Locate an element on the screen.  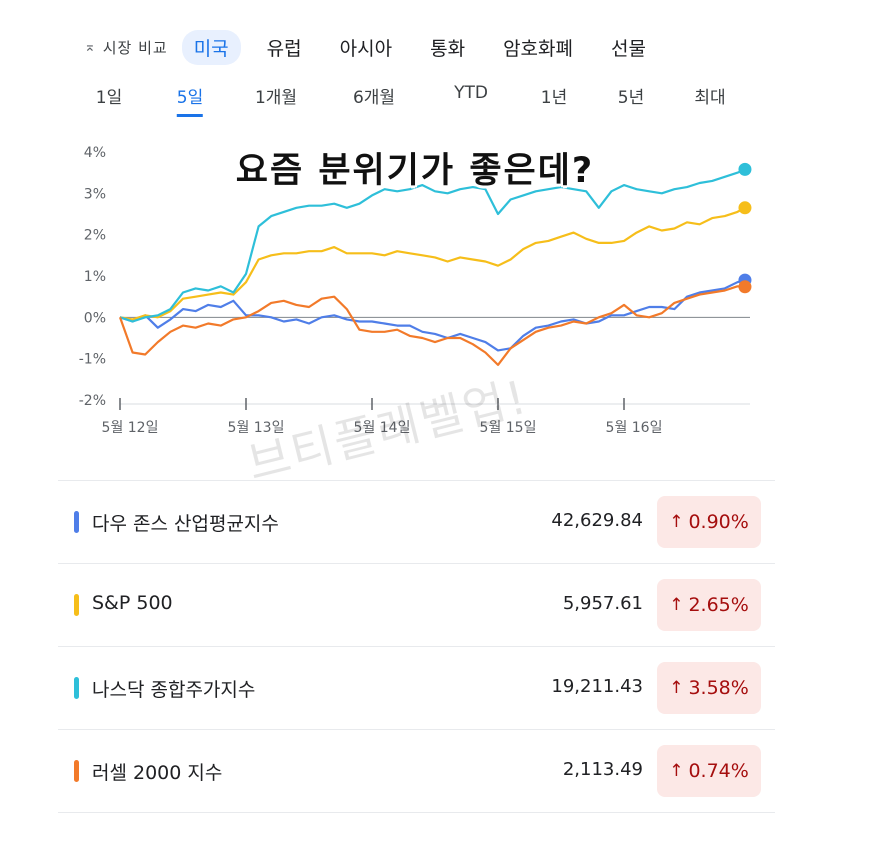
compare-markets-button: ⌅ 시장 비교 is located at coordinates (126, 47).